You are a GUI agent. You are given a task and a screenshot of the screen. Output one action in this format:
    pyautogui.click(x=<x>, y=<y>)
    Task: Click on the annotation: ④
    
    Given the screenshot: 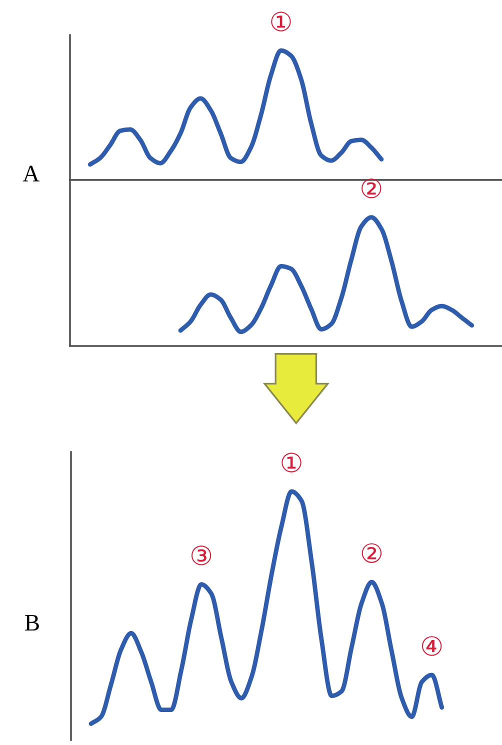 What is the action you would take?
    pyautogui.click(x=432, y=646)
    